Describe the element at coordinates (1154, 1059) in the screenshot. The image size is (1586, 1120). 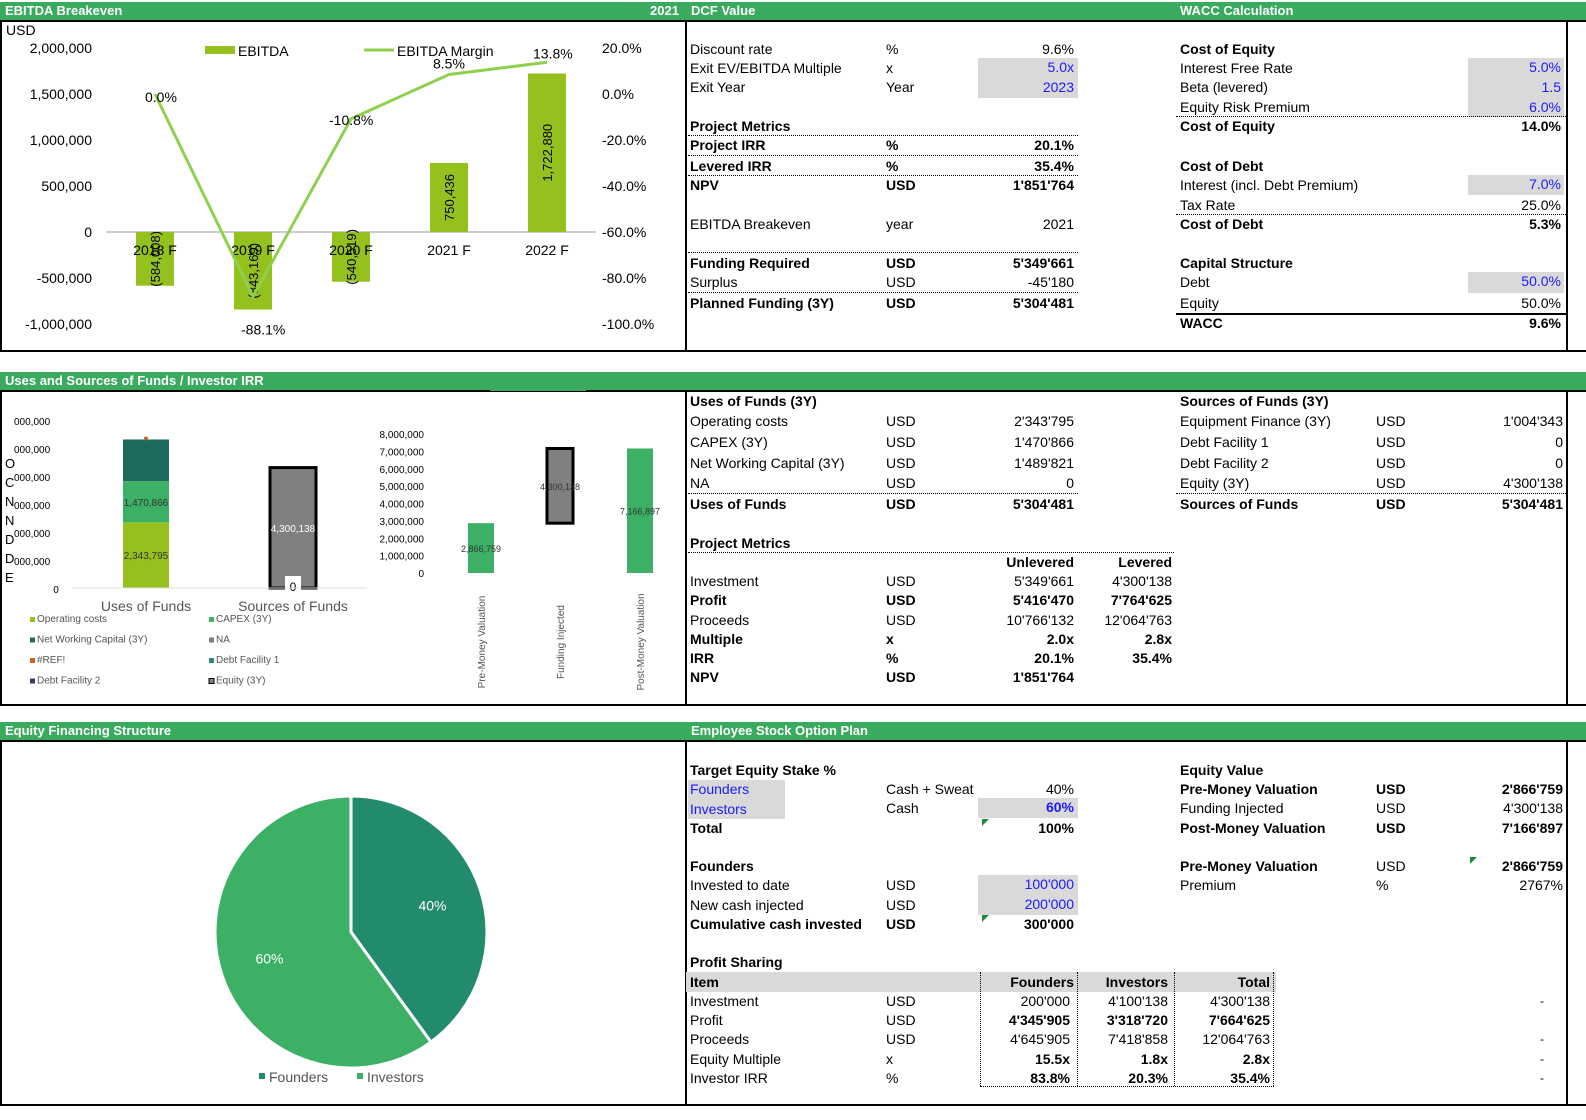
I see `investors-value: 1.8x` at that location.